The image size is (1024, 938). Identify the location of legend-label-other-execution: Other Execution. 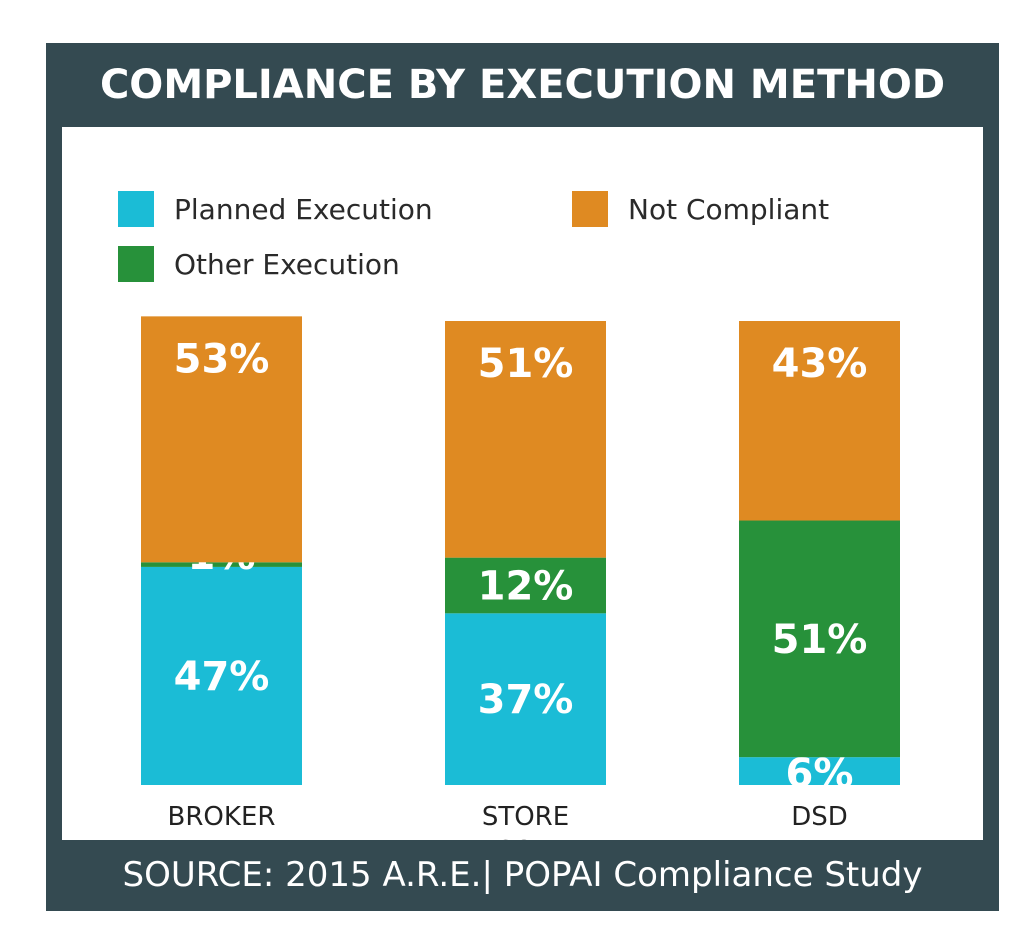
(287, 264).